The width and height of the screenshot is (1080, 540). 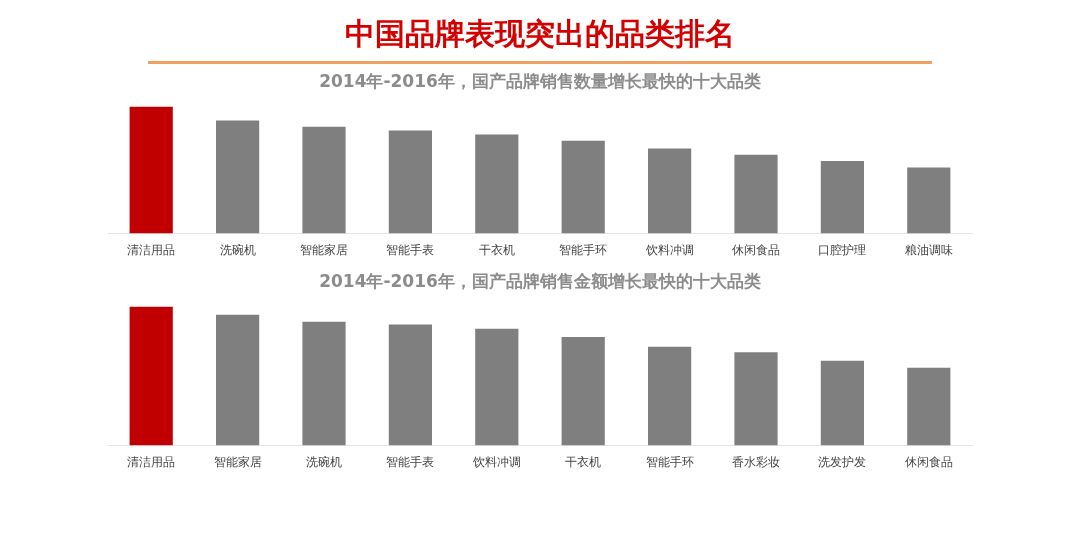 What do you see at coordinates (540, 80) in the screenshot?
I see `chart-subtitle: 2014年-2016年，国产品牌销售数量增长最快的十大品类` at bounding box center [540, 80].